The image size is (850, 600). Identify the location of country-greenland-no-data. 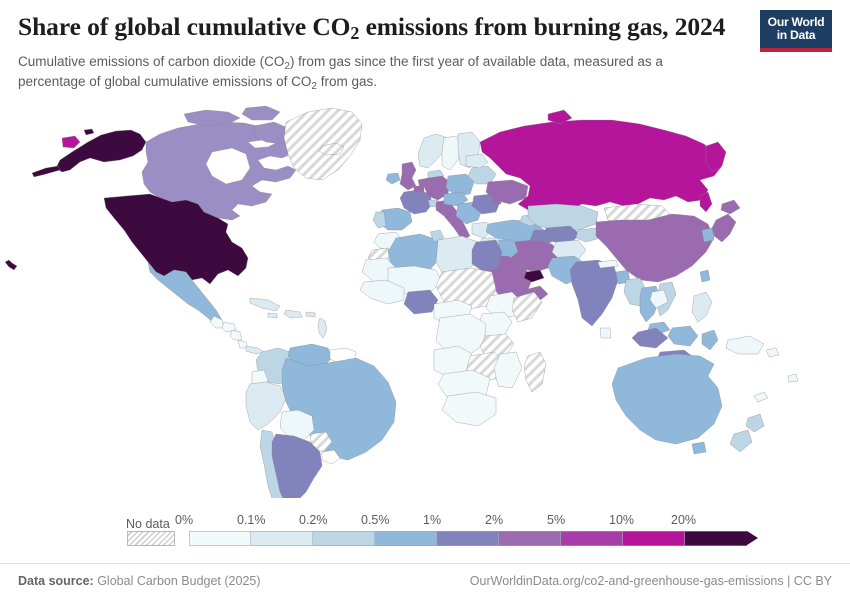
(323, 144).